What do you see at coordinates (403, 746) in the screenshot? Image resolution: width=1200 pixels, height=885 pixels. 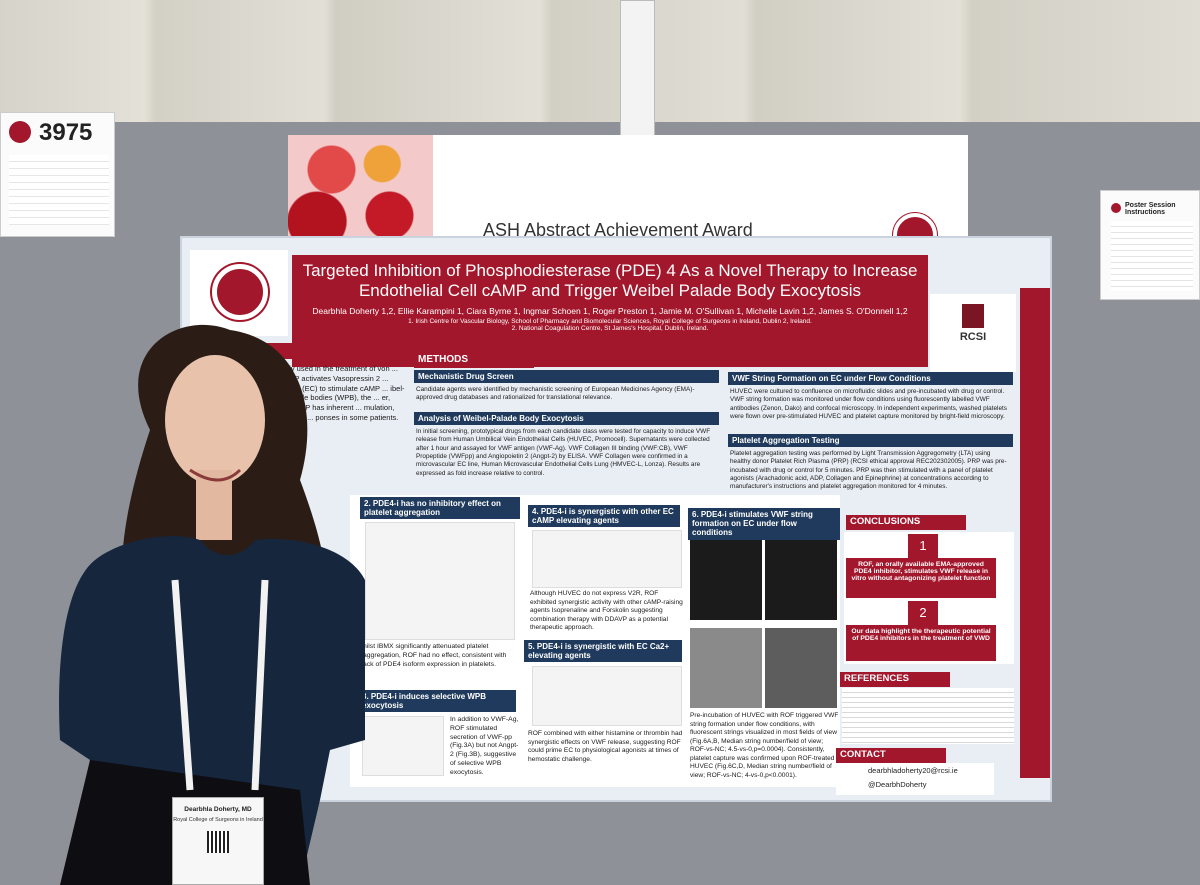 I see `wpb-figure` at bounding box center [403, 746].